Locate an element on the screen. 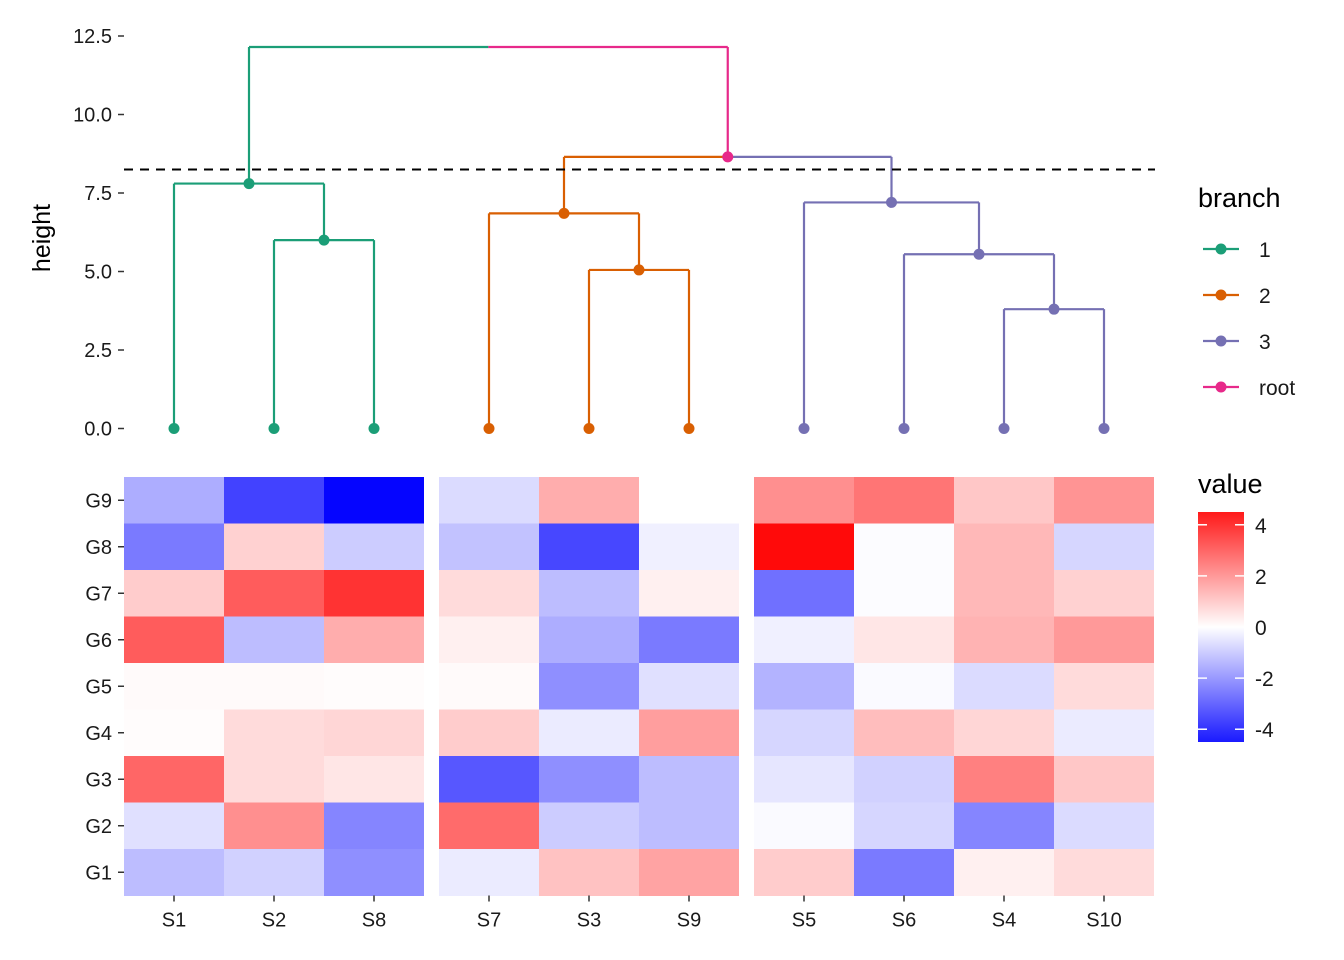  row-label: G1 is located at coordinates (98, 873).